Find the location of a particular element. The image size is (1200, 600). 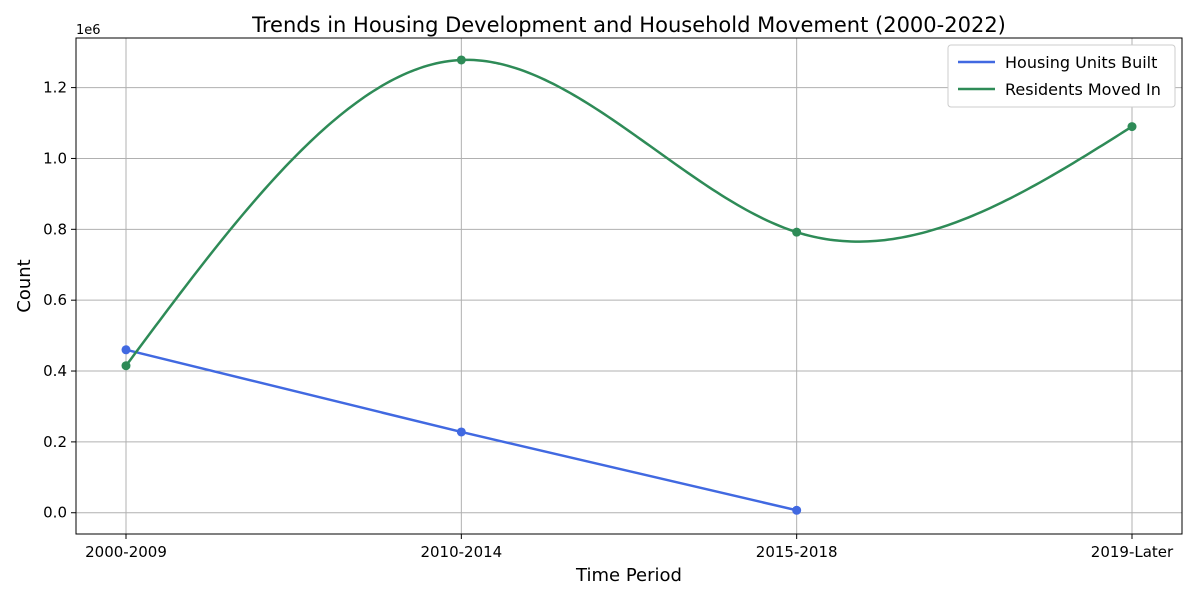

x-tick-label: 2000-2009 is located at coordinates (126, 552).